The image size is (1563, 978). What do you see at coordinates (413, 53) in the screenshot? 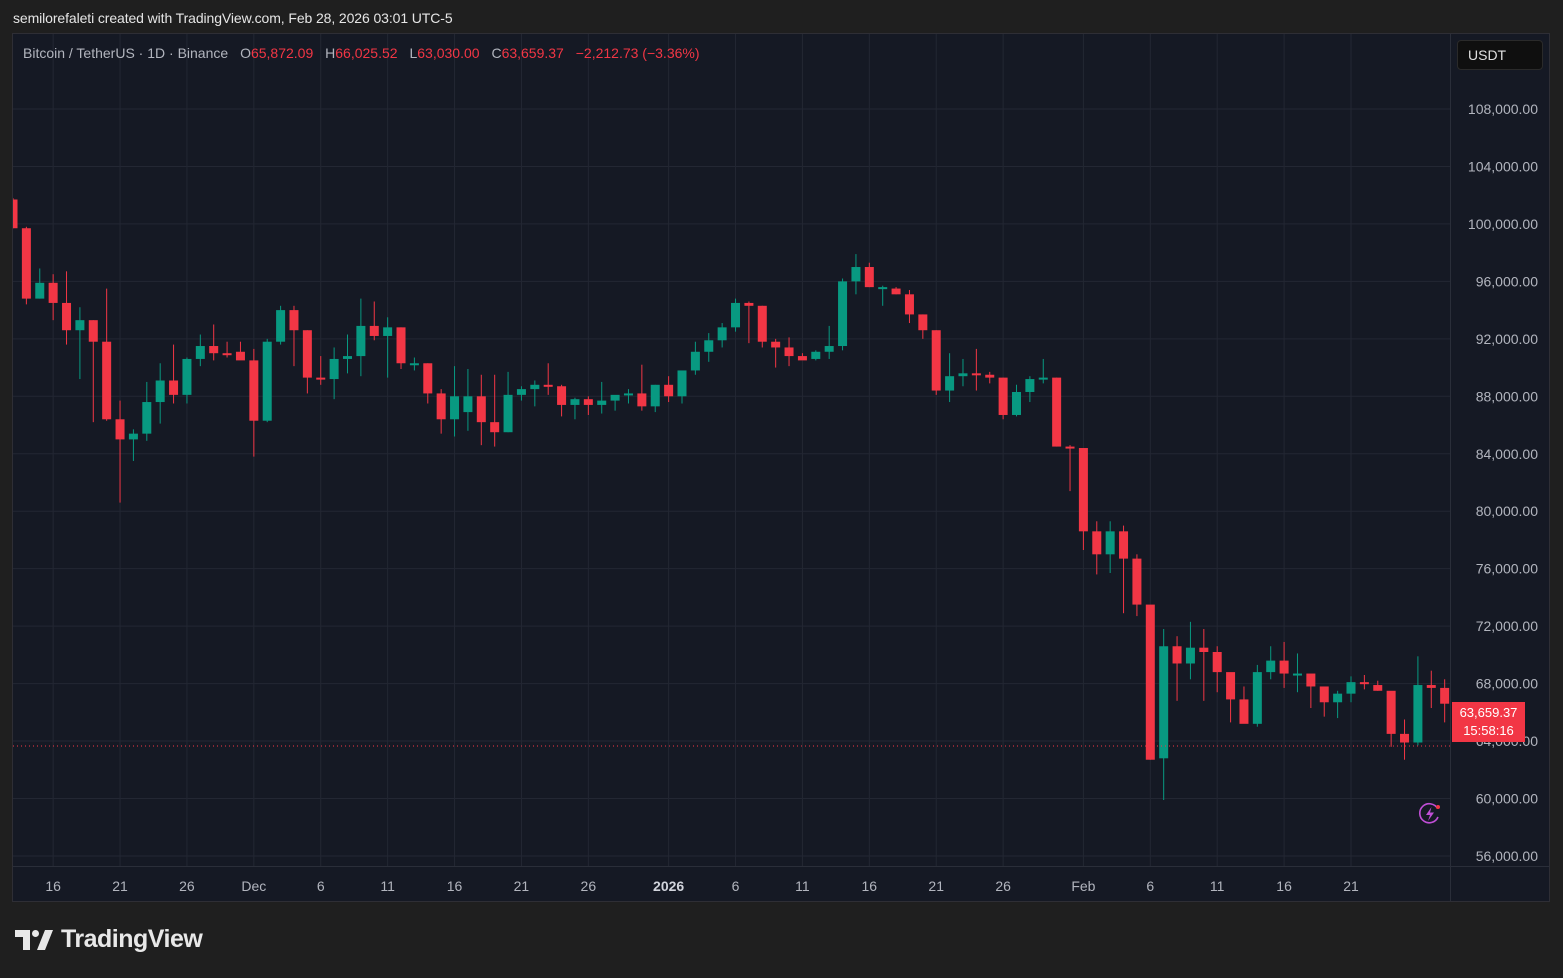
I see `low-key: L` at bounding box center [413, 53].